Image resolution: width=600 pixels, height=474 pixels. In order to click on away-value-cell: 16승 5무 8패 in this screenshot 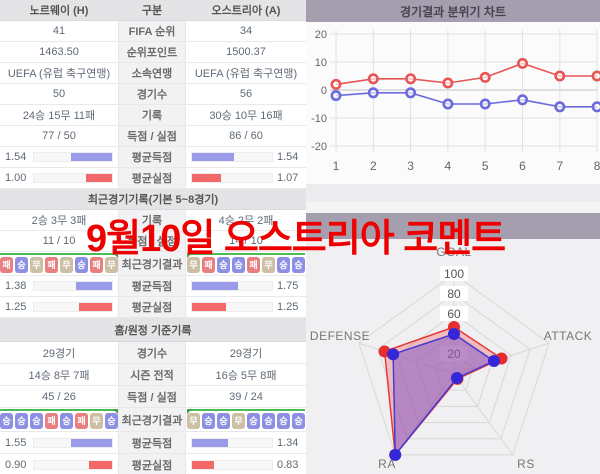, I will do `click(246, 375)`.